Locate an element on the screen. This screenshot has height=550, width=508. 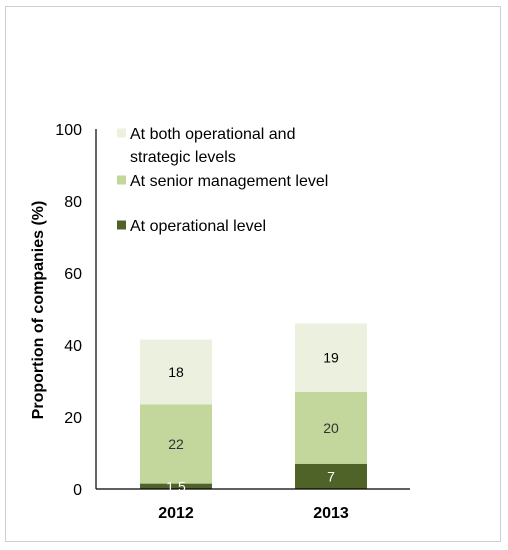
data-label: 1.5 is located at coordinates (176, 486).